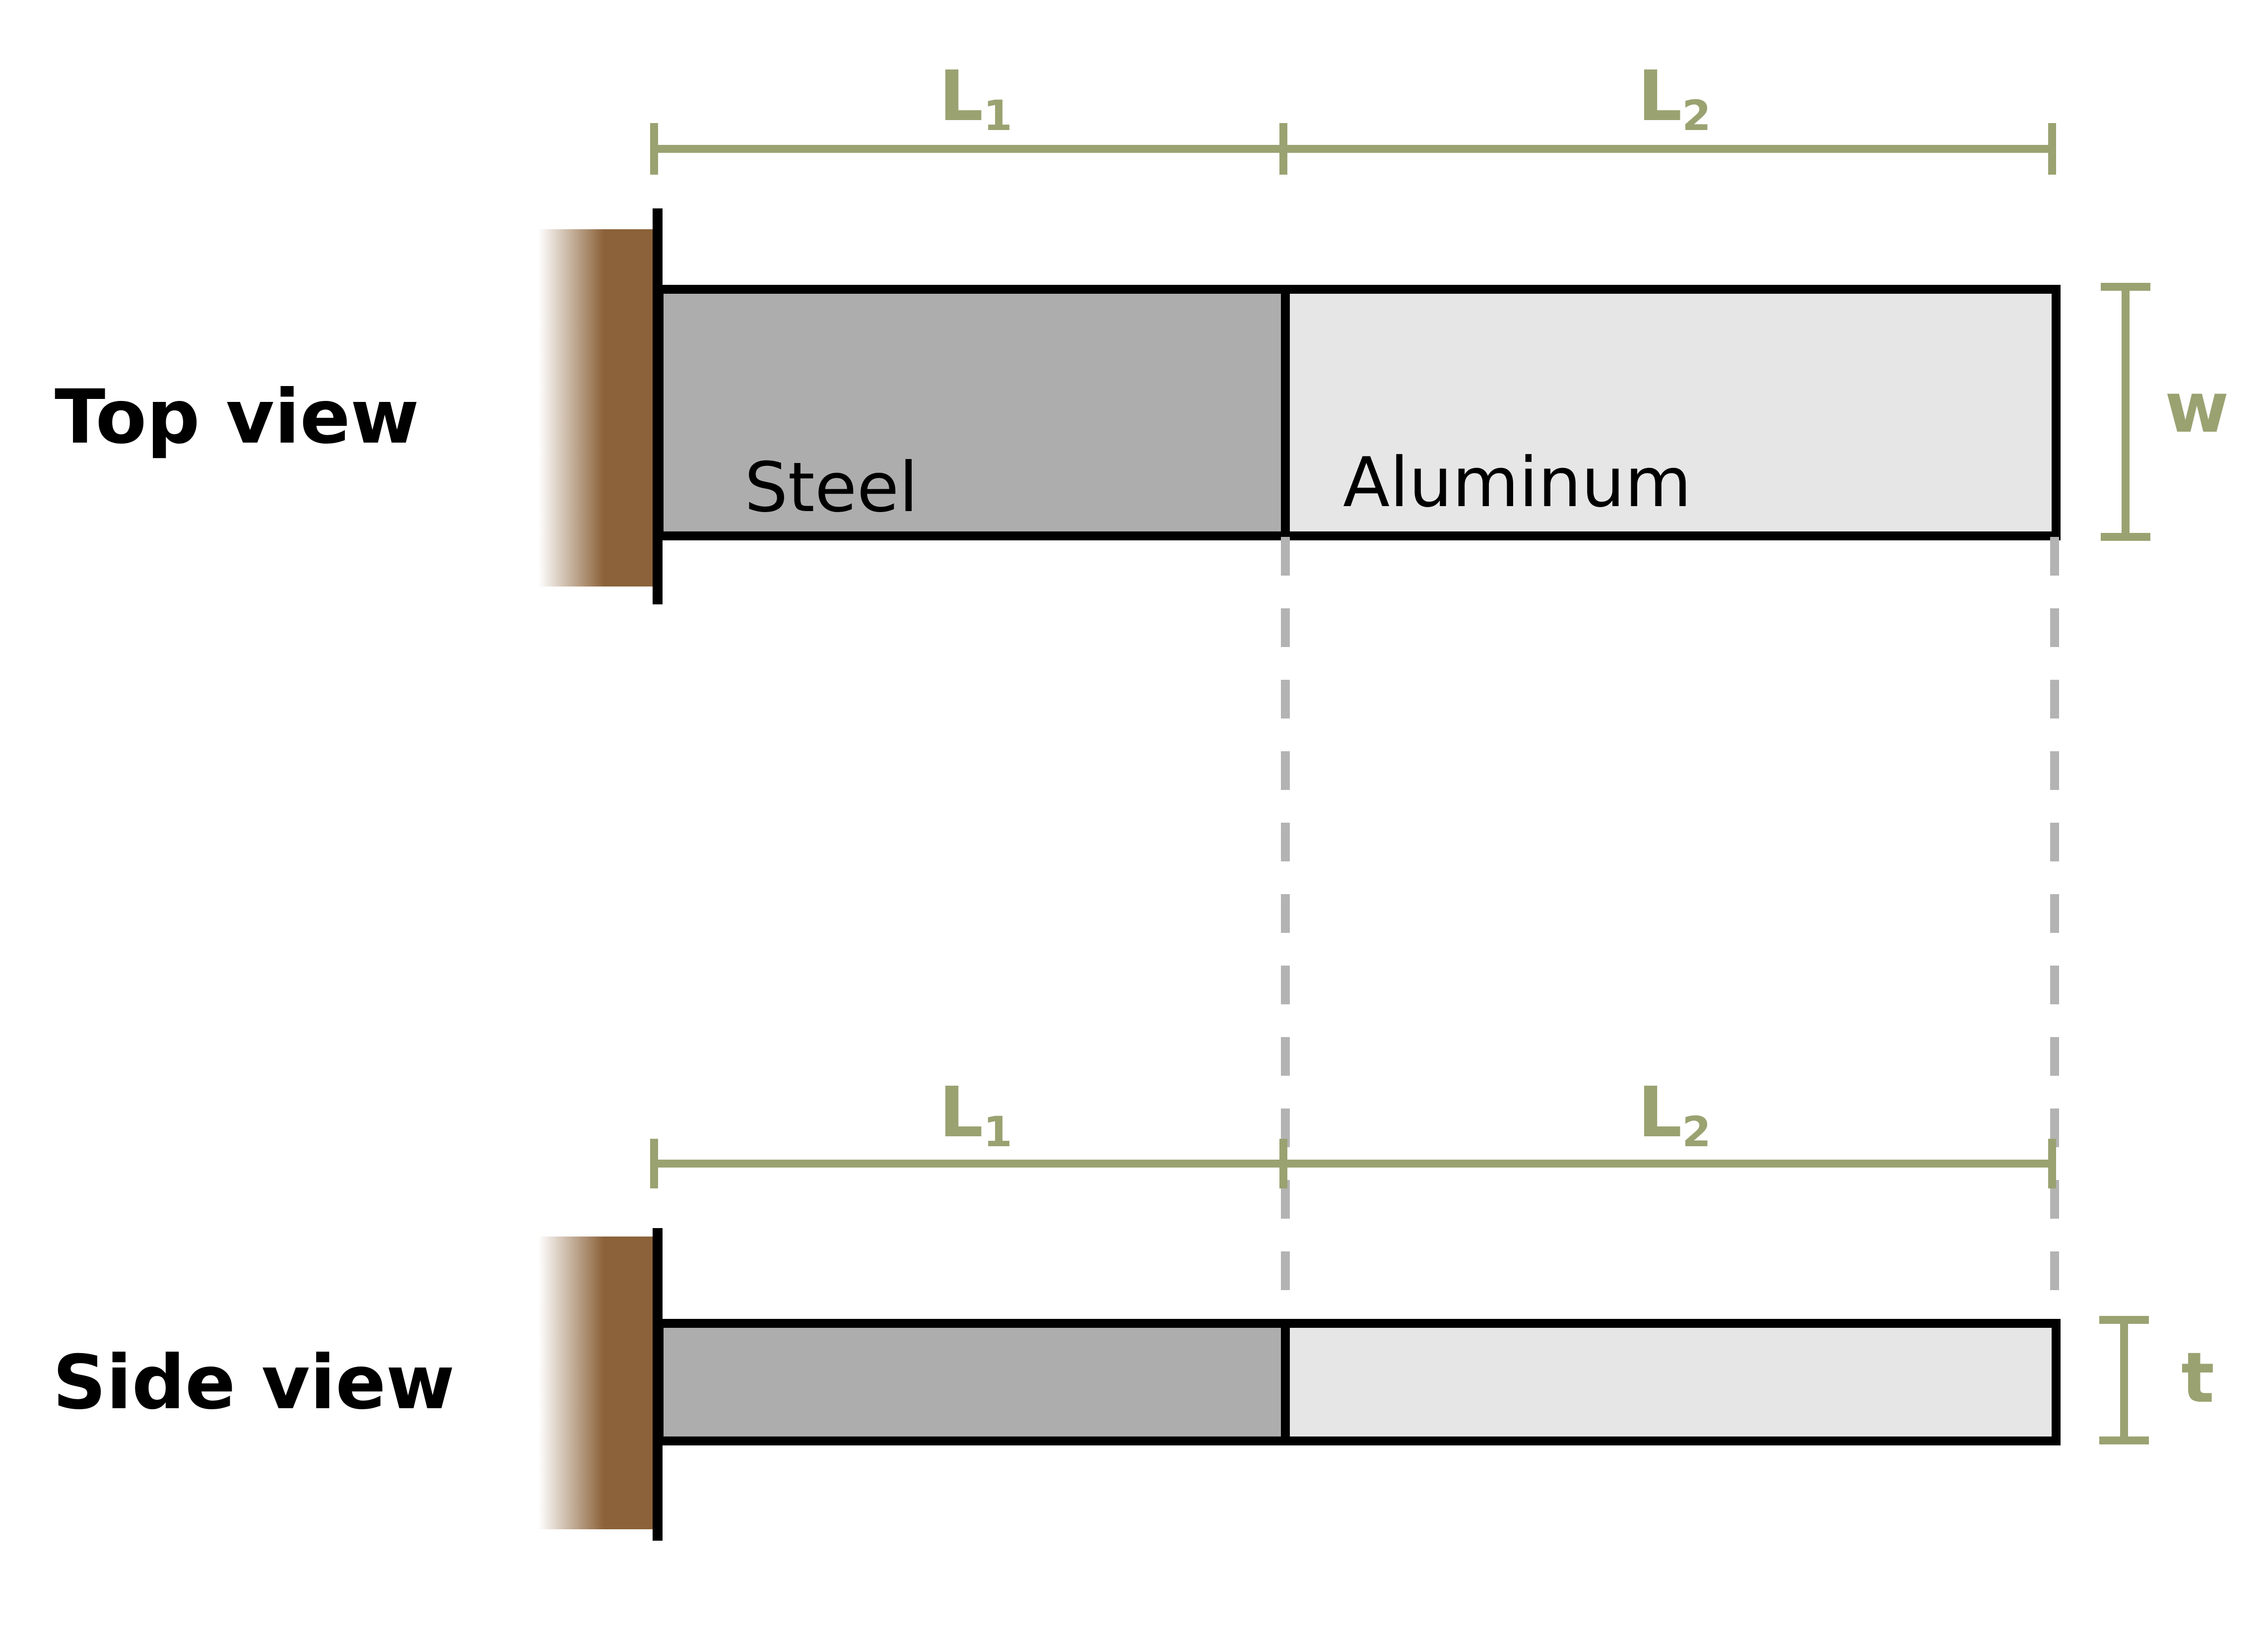 This screenshot has height=1631, width=2268. I want to click on side-l1-label: L1, so click(976, 1114).